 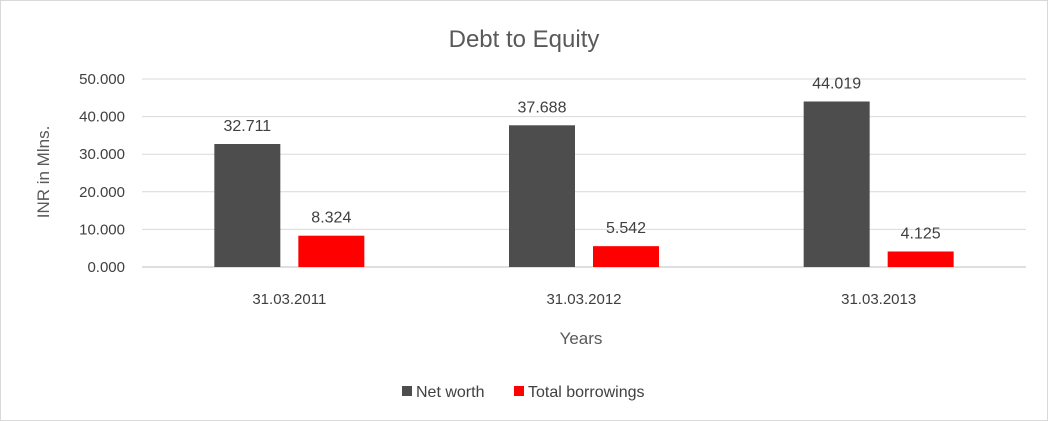 What do you see at coordinates (586, 392) in the screenshot?
I see `legend-label: Total borrowings` at bounding box center [586, 392].